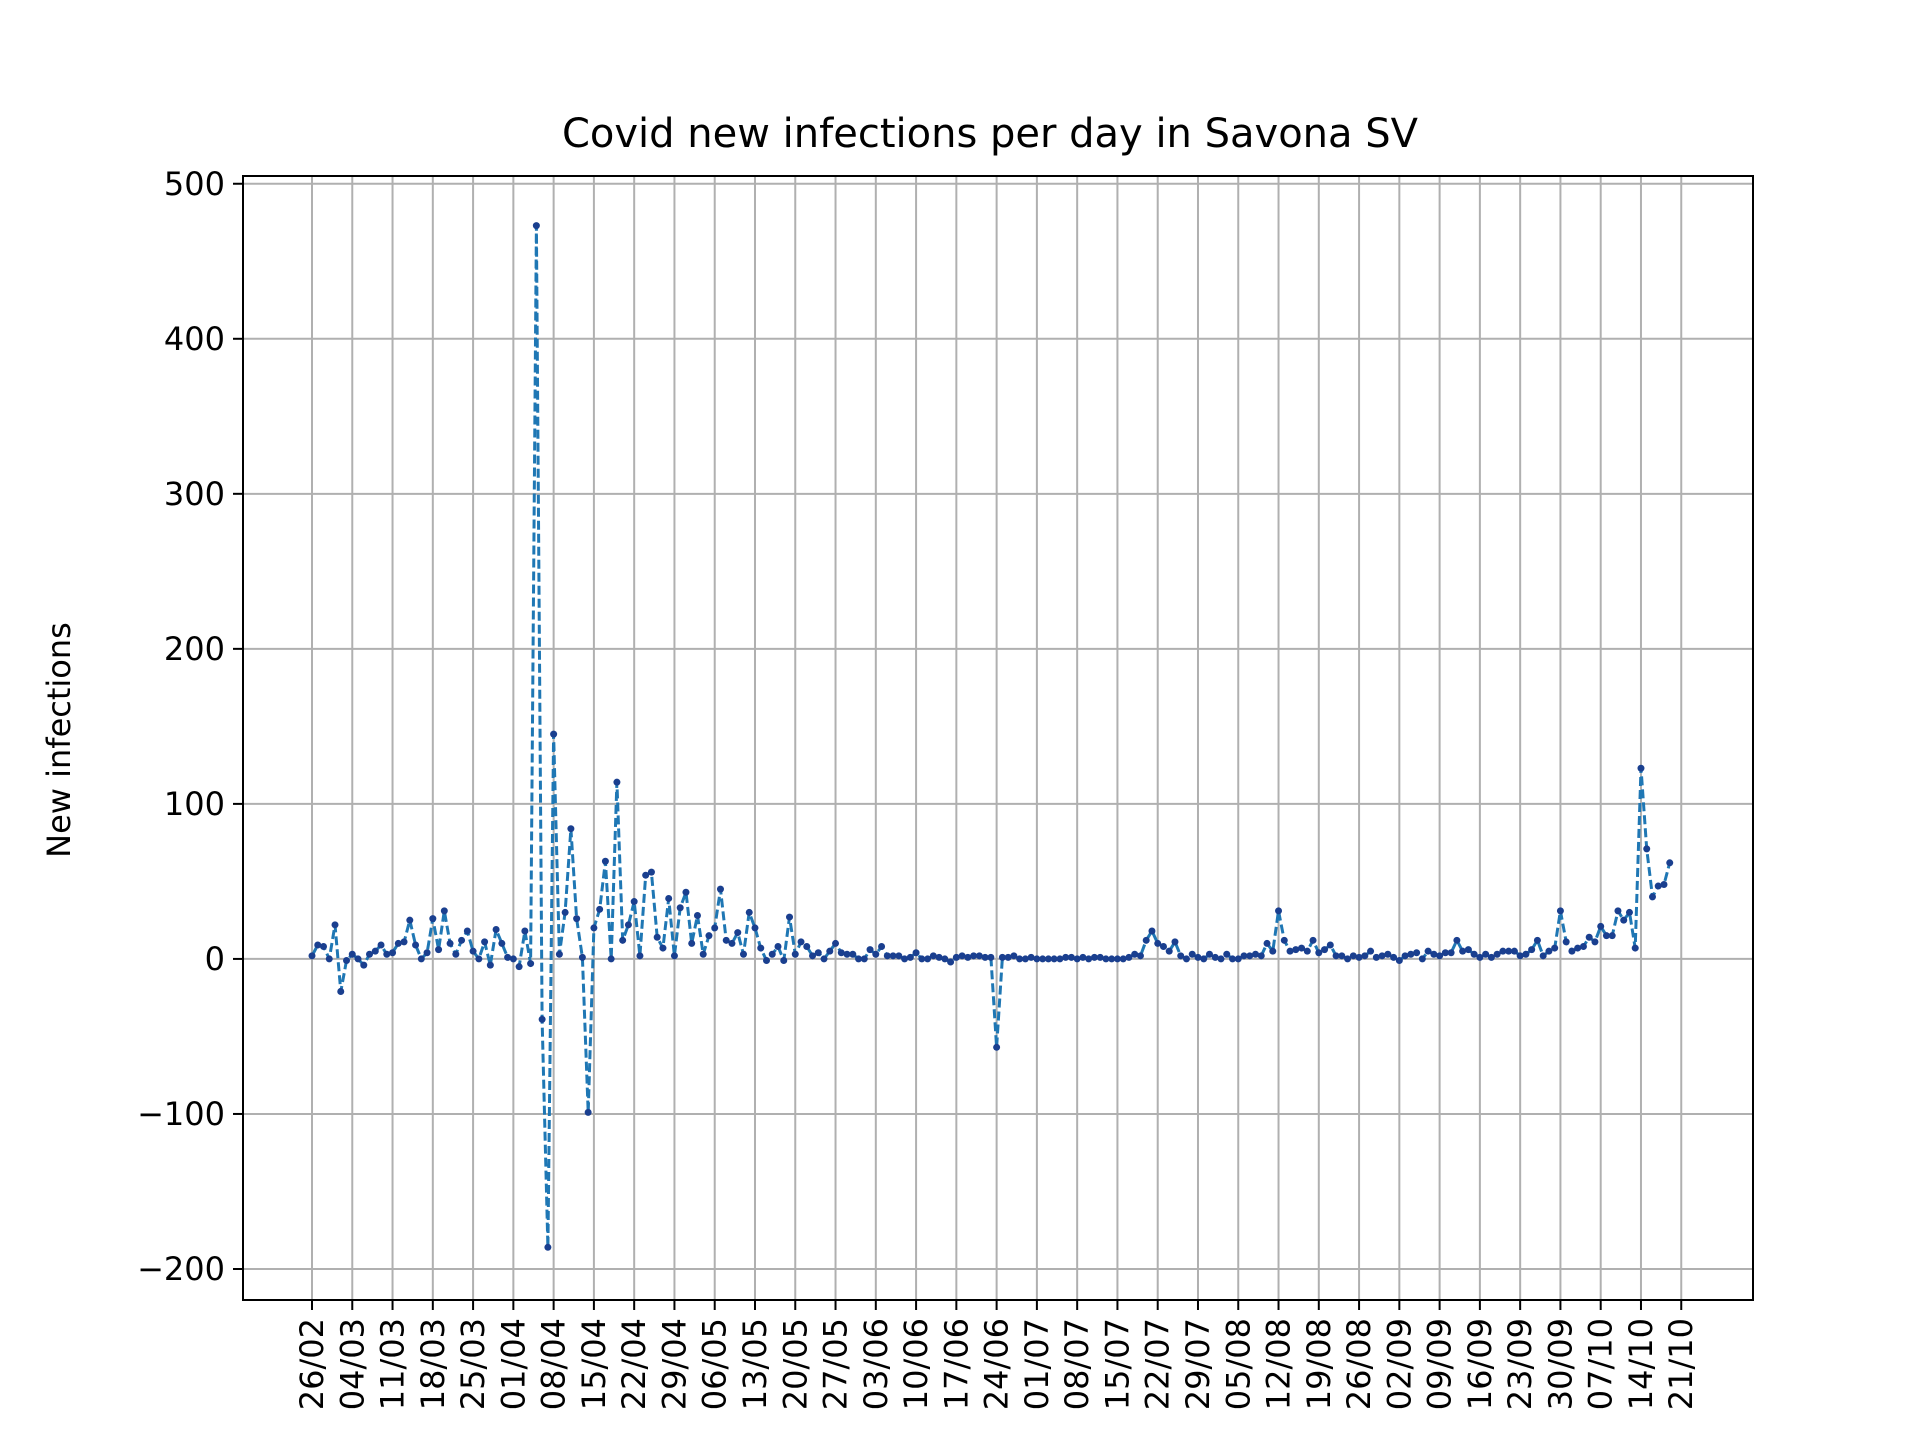 This screenshot has width=1920, height=1445. Describe the element at coordinates (1359, 1364) in the screenshot. I see `x-tick-label: 26/08` at that location.